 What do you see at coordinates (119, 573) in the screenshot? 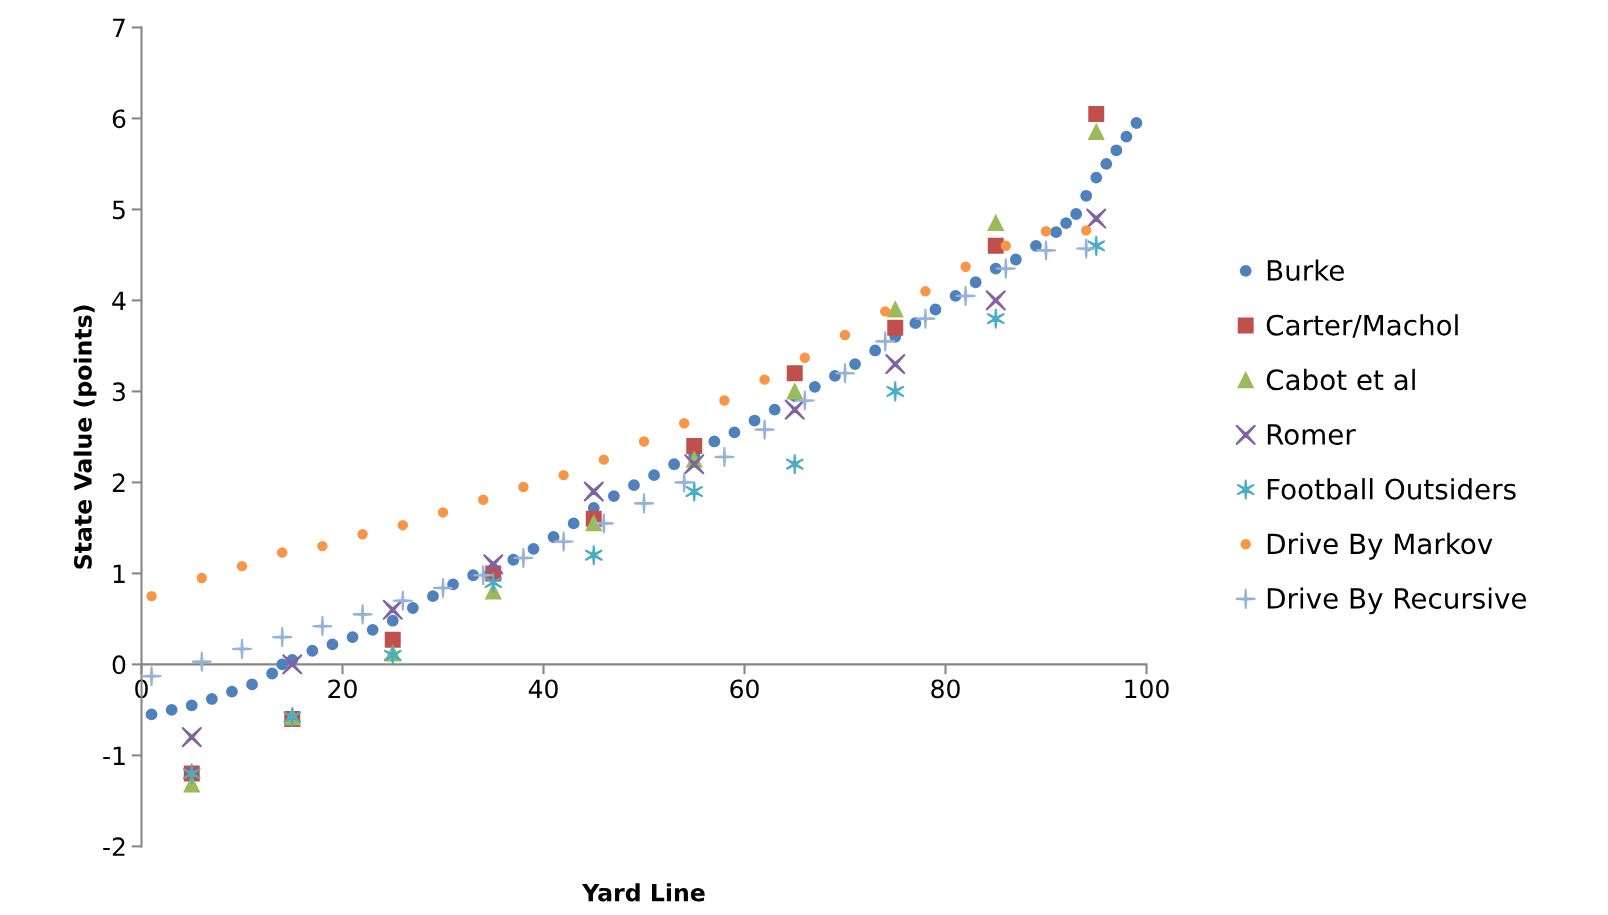
I see `y-tick-label: 1` at bounding box center [119, 573].